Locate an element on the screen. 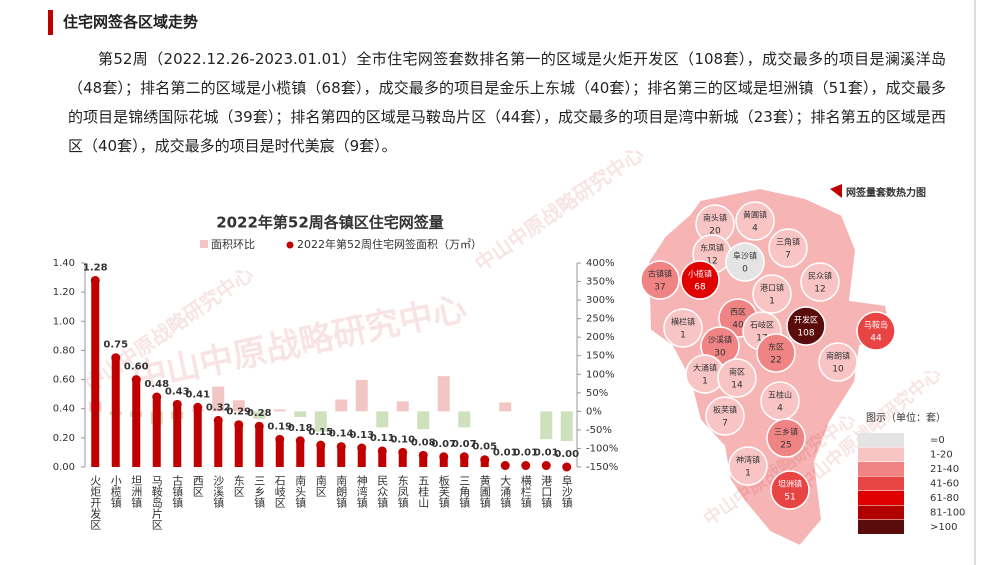 This screenshot has width=1004, height=565. x-tick-label: 横栏镇 is located at coordinates (525, 491).